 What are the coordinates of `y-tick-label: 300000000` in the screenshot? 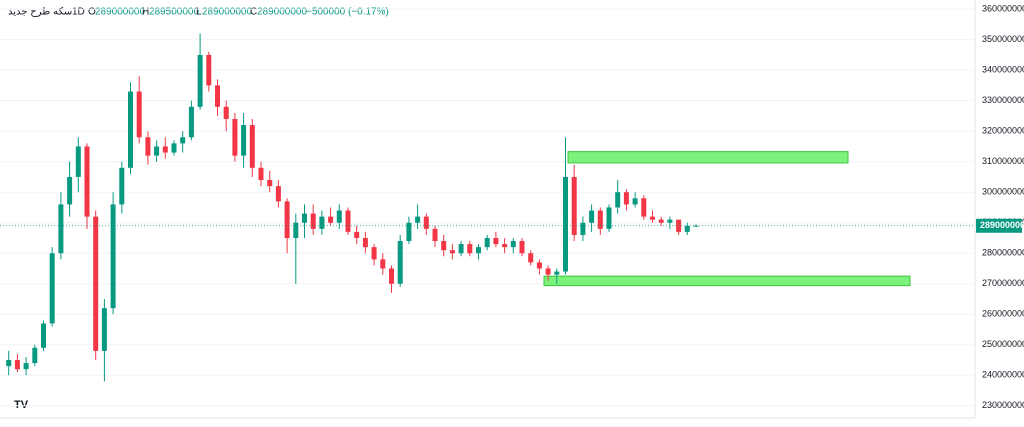 It's located at (1003, 192).